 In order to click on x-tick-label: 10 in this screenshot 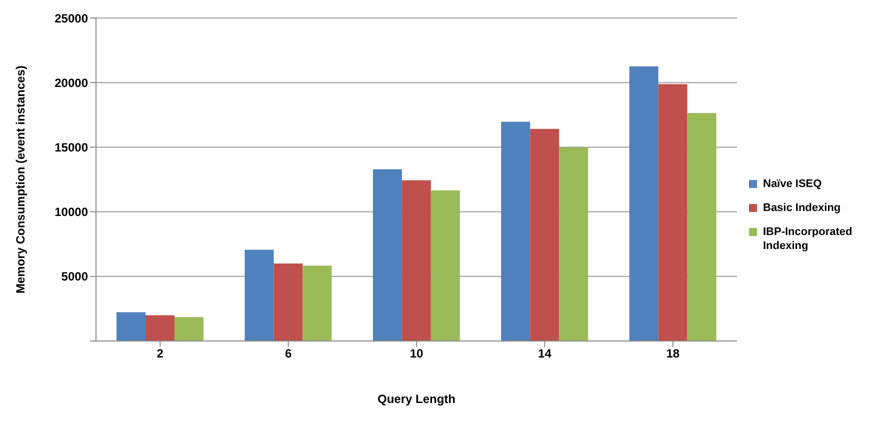, I will do `click(417, 353)`.